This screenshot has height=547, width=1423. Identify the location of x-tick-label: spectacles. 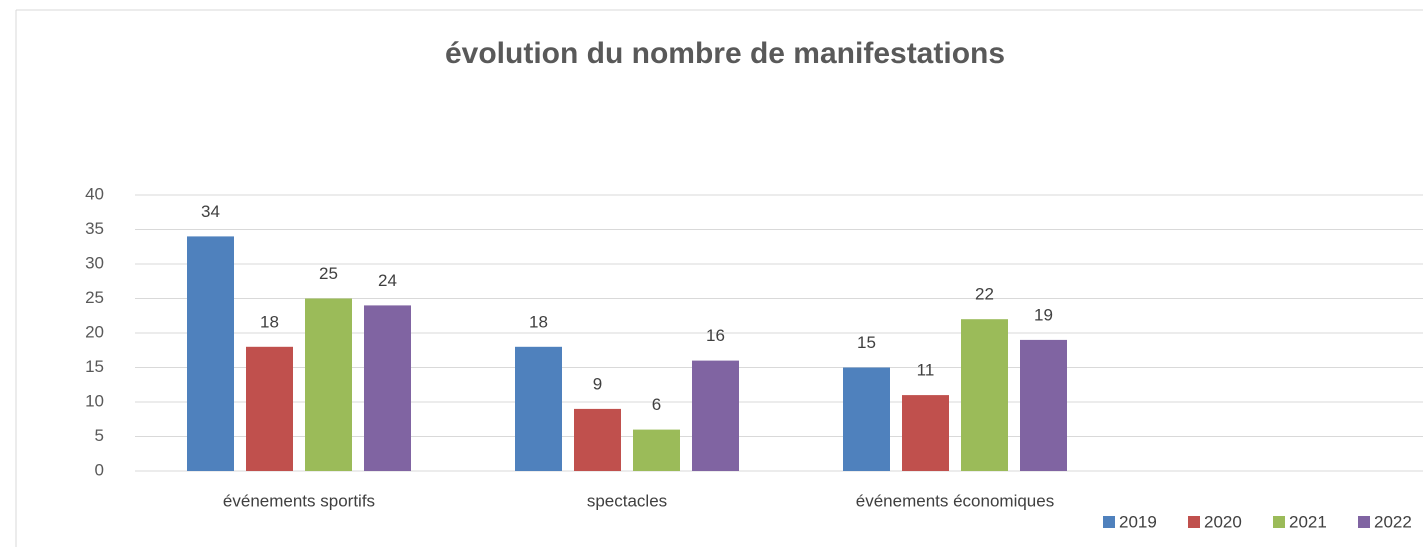
(627, 500).